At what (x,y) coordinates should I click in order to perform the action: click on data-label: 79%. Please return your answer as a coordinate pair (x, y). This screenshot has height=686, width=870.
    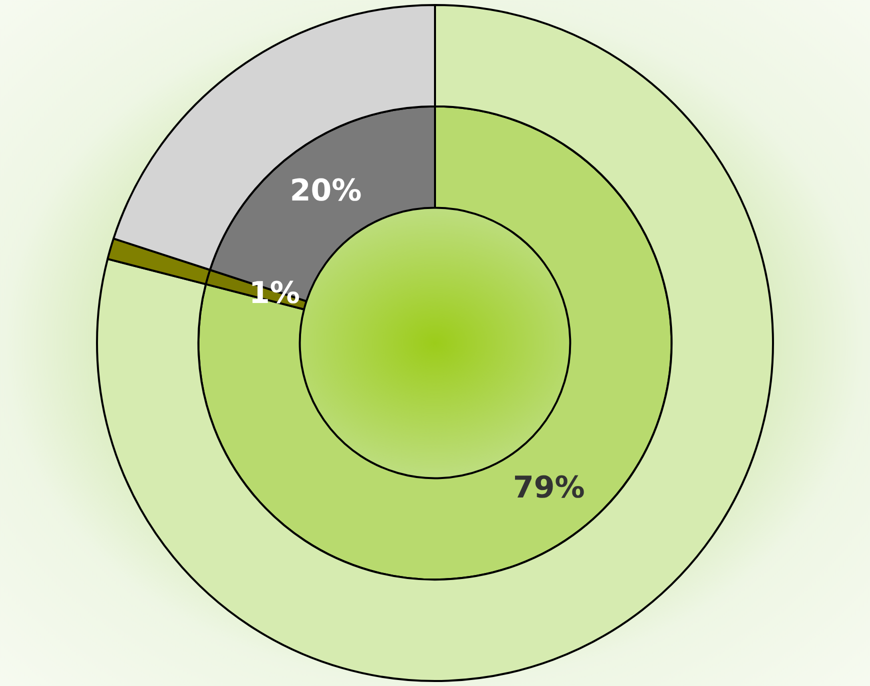
    Looking at the image, I should click on (549, 488).